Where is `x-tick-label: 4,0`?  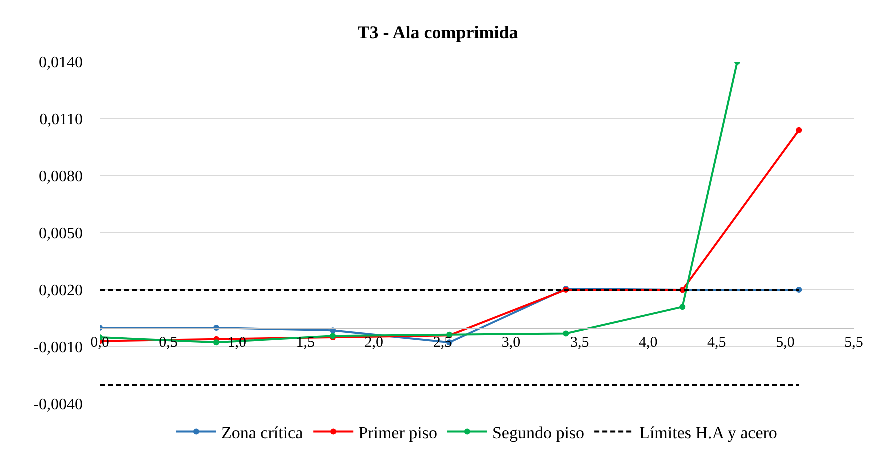 x-tick-label: 4,0 is located at coordinates (648, 343).